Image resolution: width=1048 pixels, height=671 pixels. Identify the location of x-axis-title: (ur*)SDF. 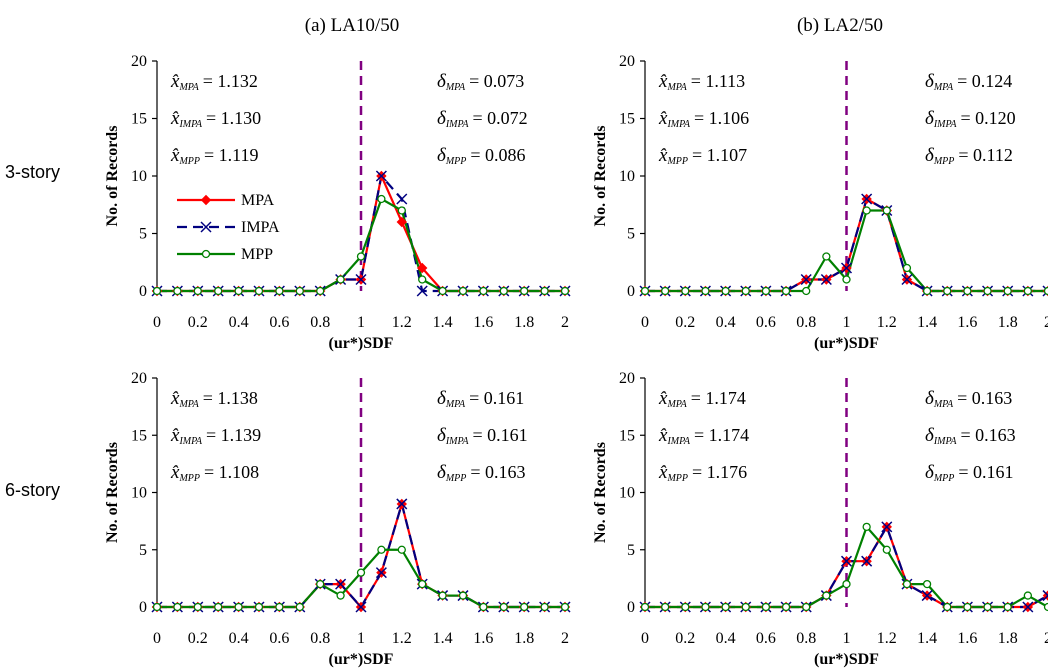
(846, 343).